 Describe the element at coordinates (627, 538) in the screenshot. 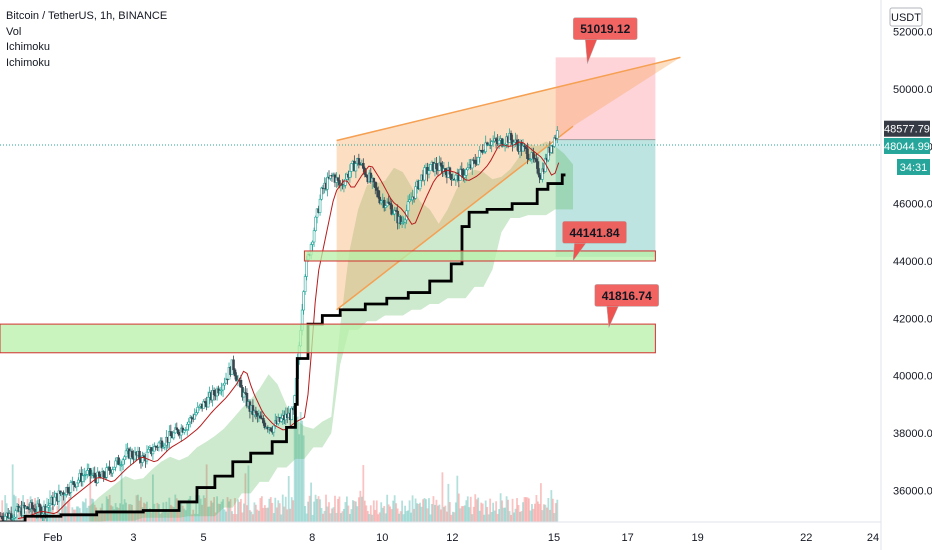

I see `x-tick-label: 17` at that location.